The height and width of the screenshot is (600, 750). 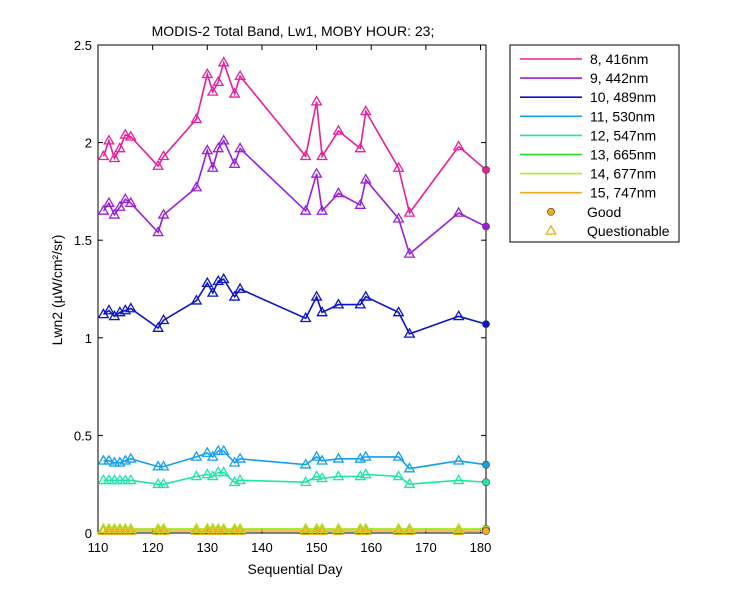 What do you see at coordinates (481, 547) in the screenshot?
I see `x-tick-label: 180` at bounding box center [481, 547].